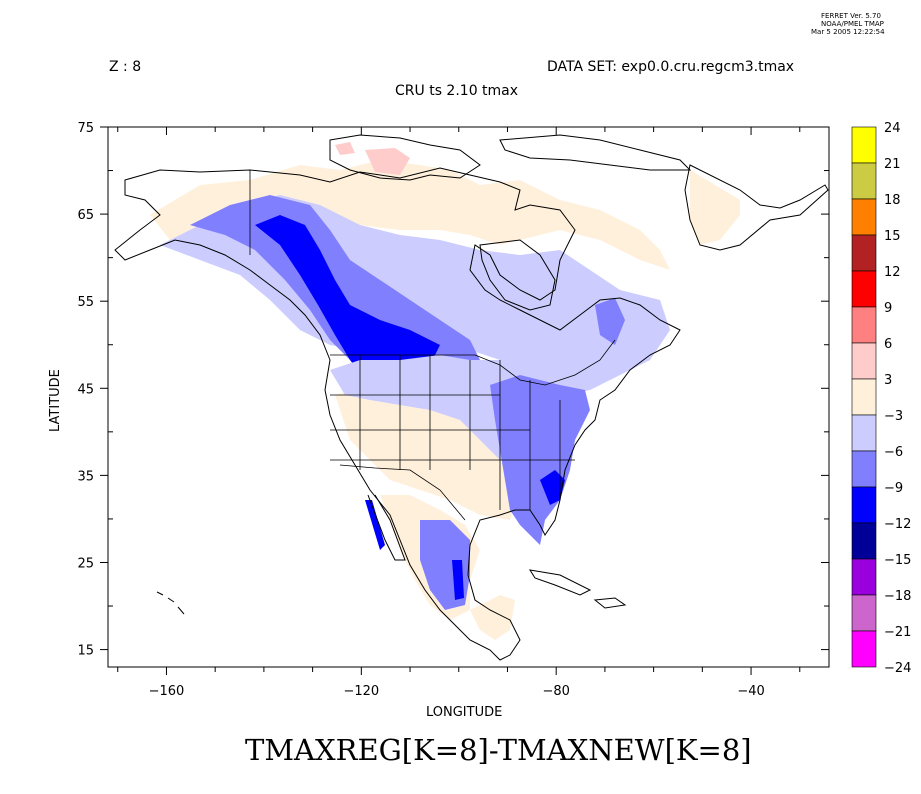  What do you see at coordinates (170, 603) in the screenshot?
I see `coastline-hawaii` at bounding box center [170, 603].